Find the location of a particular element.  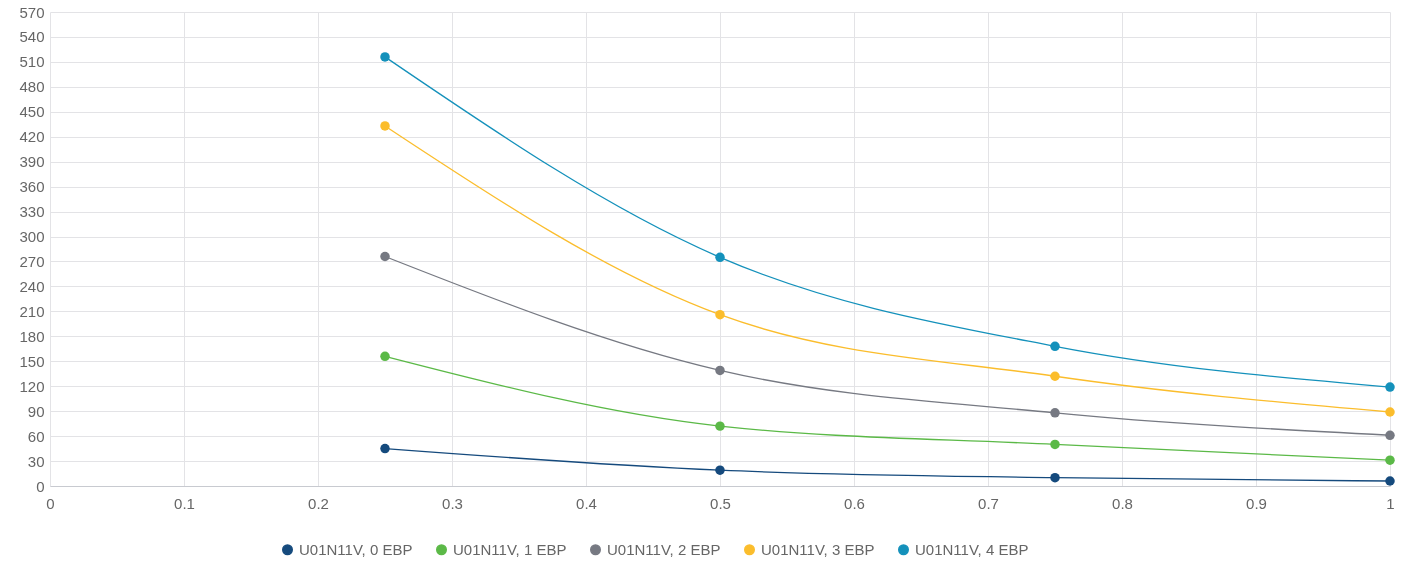

y-tick-label: 390 is located at coordinates (32, 162).